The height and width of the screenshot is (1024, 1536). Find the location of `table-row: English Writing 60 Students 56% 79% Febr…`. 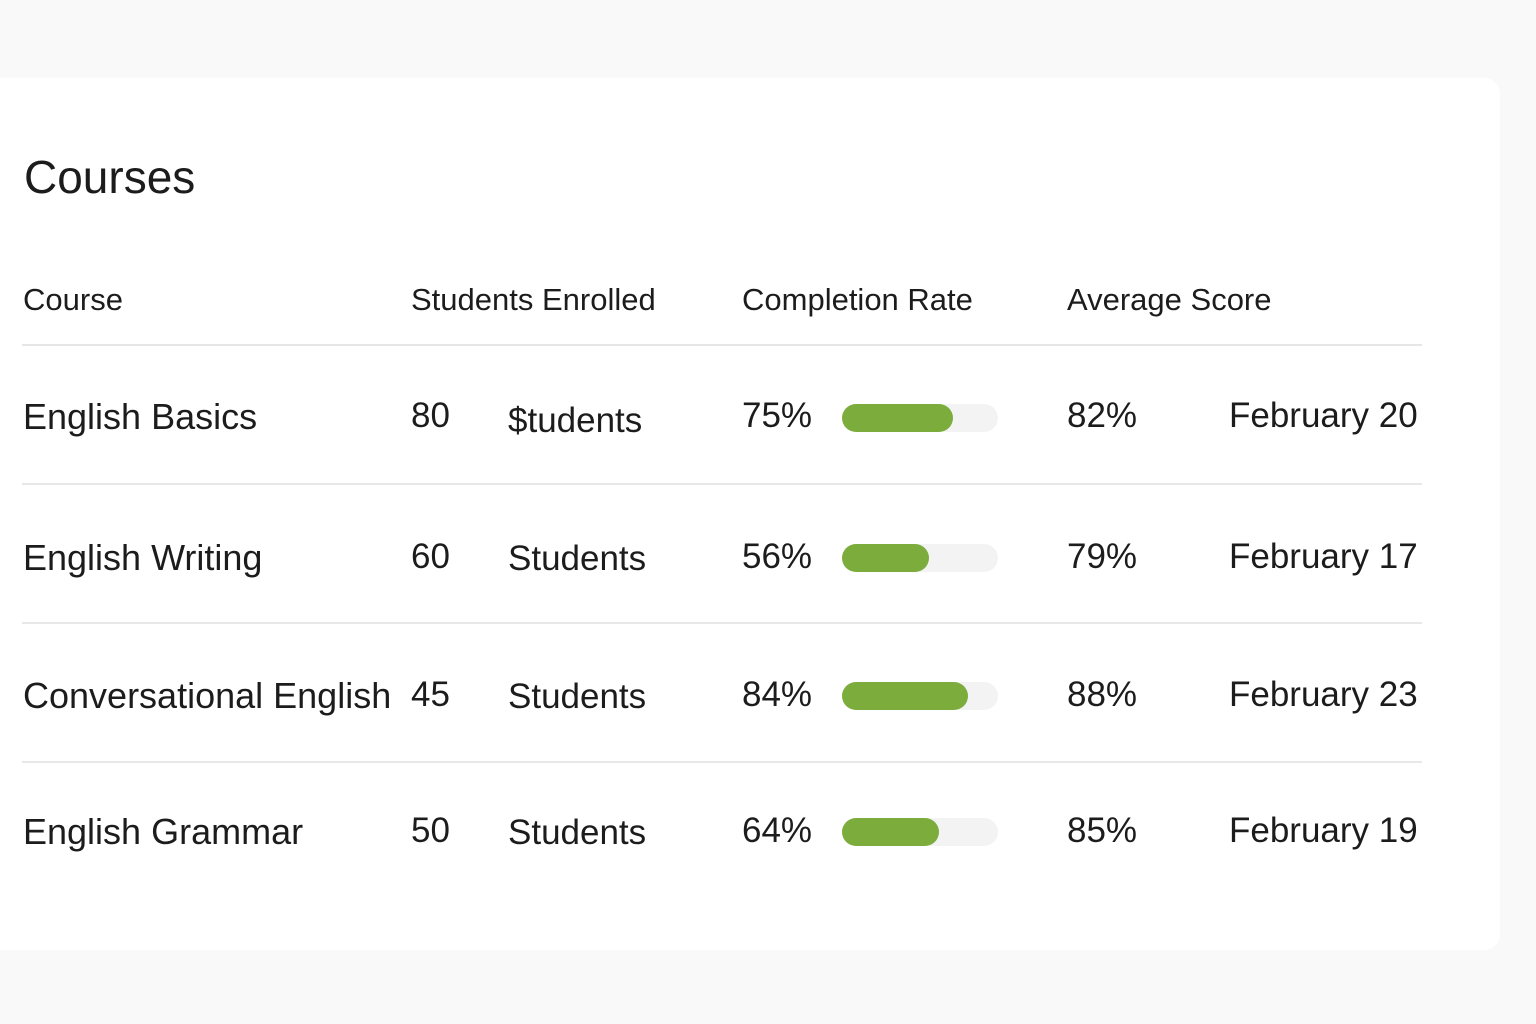

table-row: English Writing 60 Students 56% 79% Febr… is located at coordinates (722, 554).